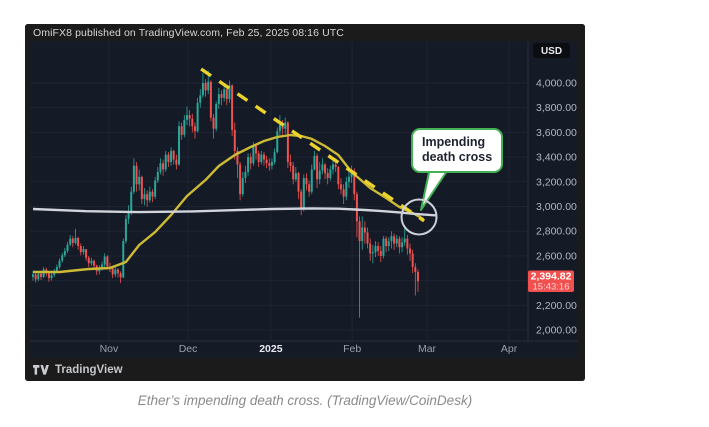 The width and height of the screenshot is (709, 427). Describe the element at coordinates (556, 84) in the screenshot. I see `price-tick-label: 4,000.00` at that location.